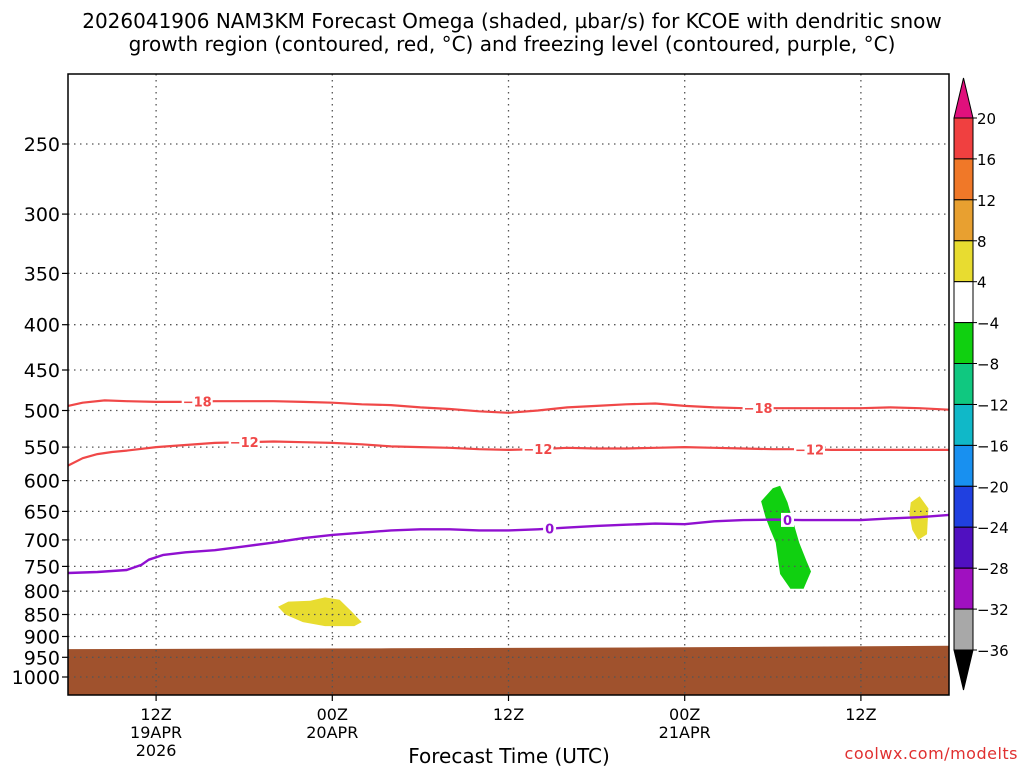 The width and height of the screenshot is (1024, 768). Describe the element at coordinates (986, 160) in the screenshot. I see `colorbar-label: 16` at that location.